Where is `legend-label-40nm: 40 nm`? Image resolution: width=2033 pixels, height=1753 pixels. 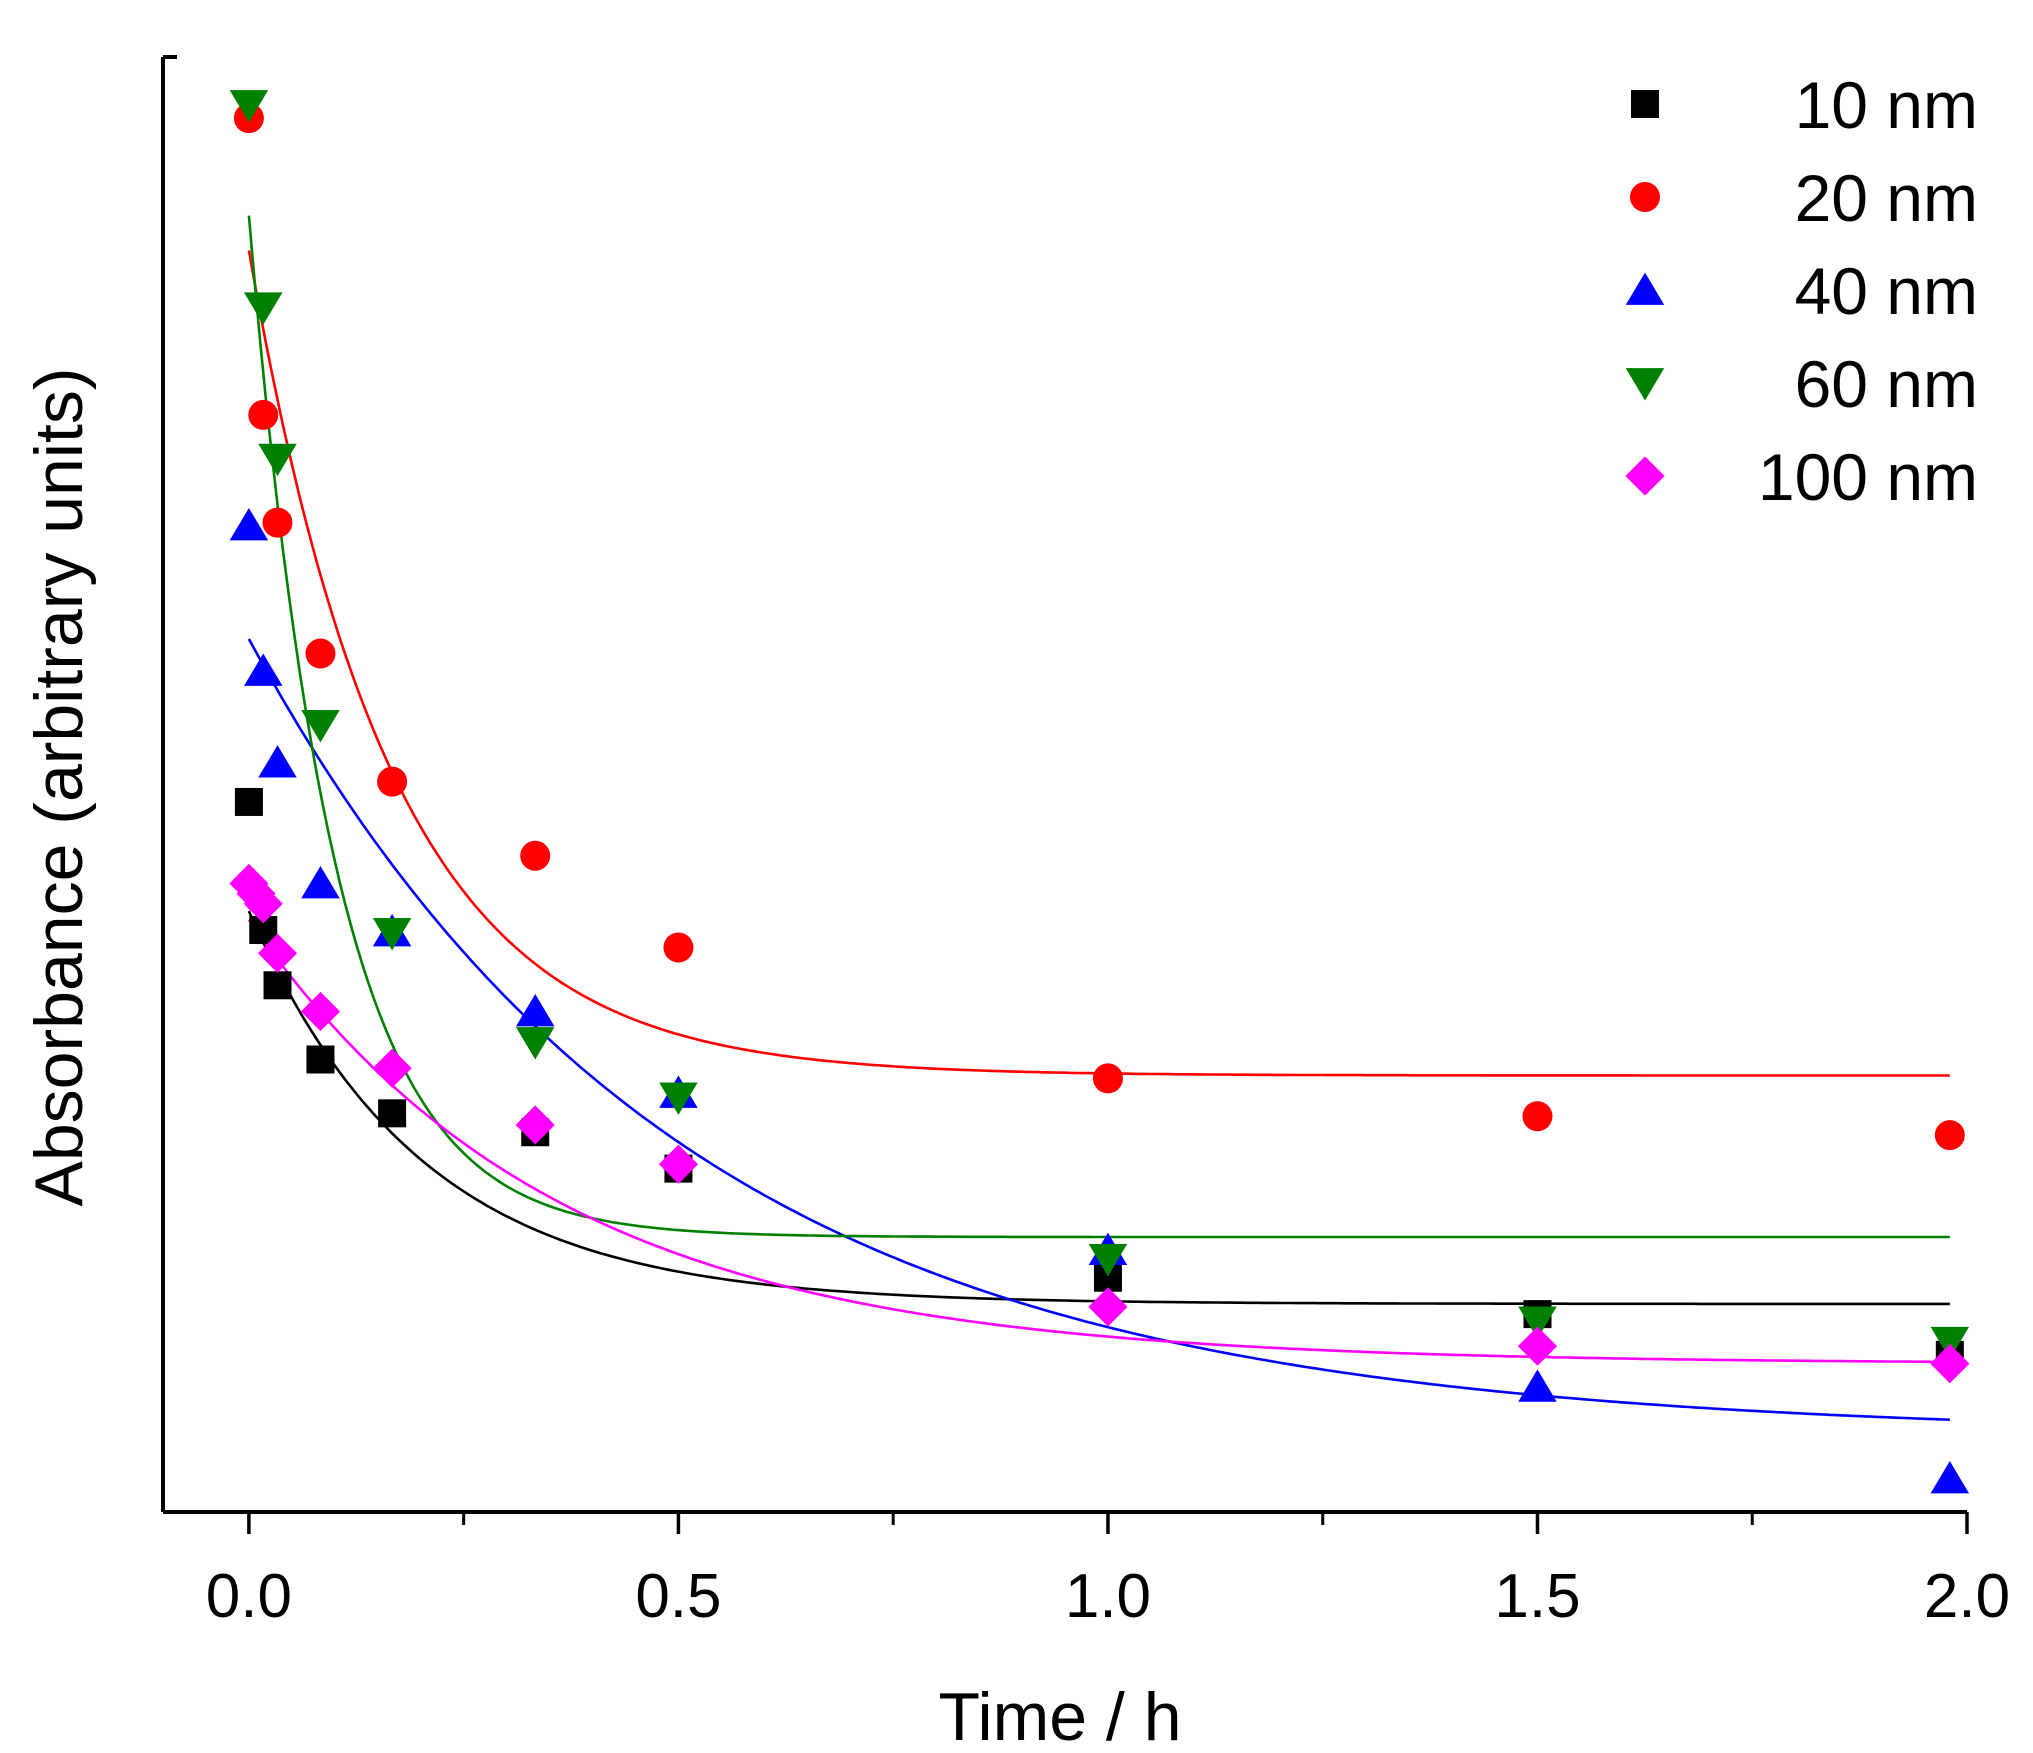 legend-label-40nm: 40 nm is located at coordinates (1886, 291).